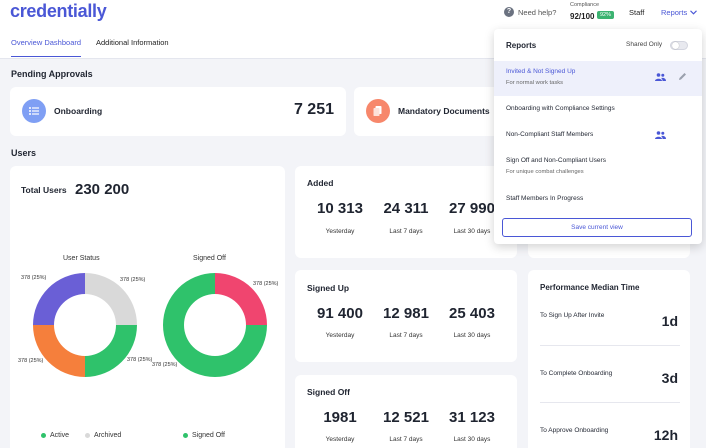 The image size is (706, 448). I want to click on report-item-onboarding-compliance: Onboarding with Compliance Settings, so click(598, 111).